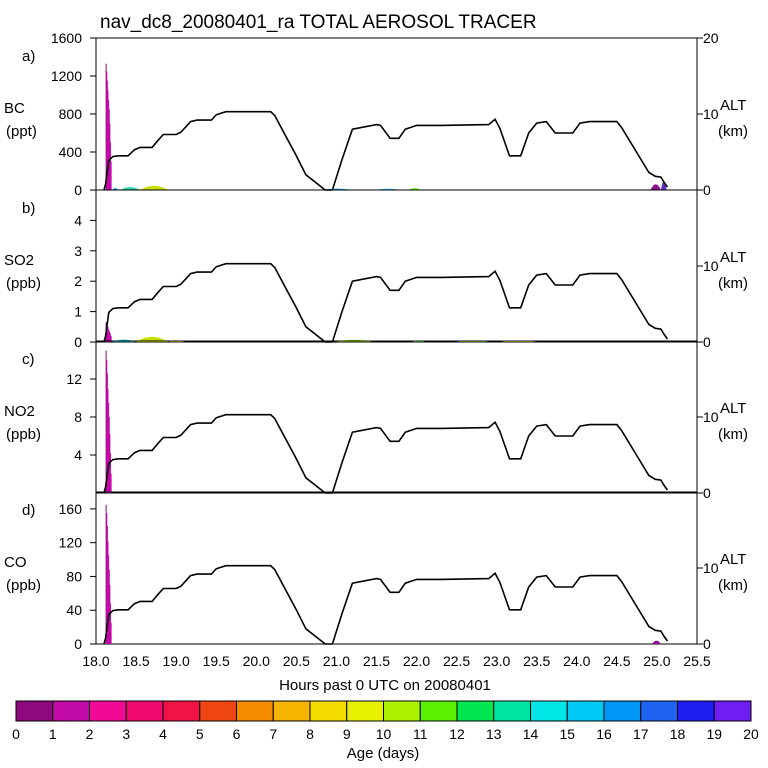 Image resolution: width=768 pixels, height=768 pixels. What do you see at coordinates (28, 510) in the screenshot?
I see `panel-letter: d)` at bounding box center [28, 510].